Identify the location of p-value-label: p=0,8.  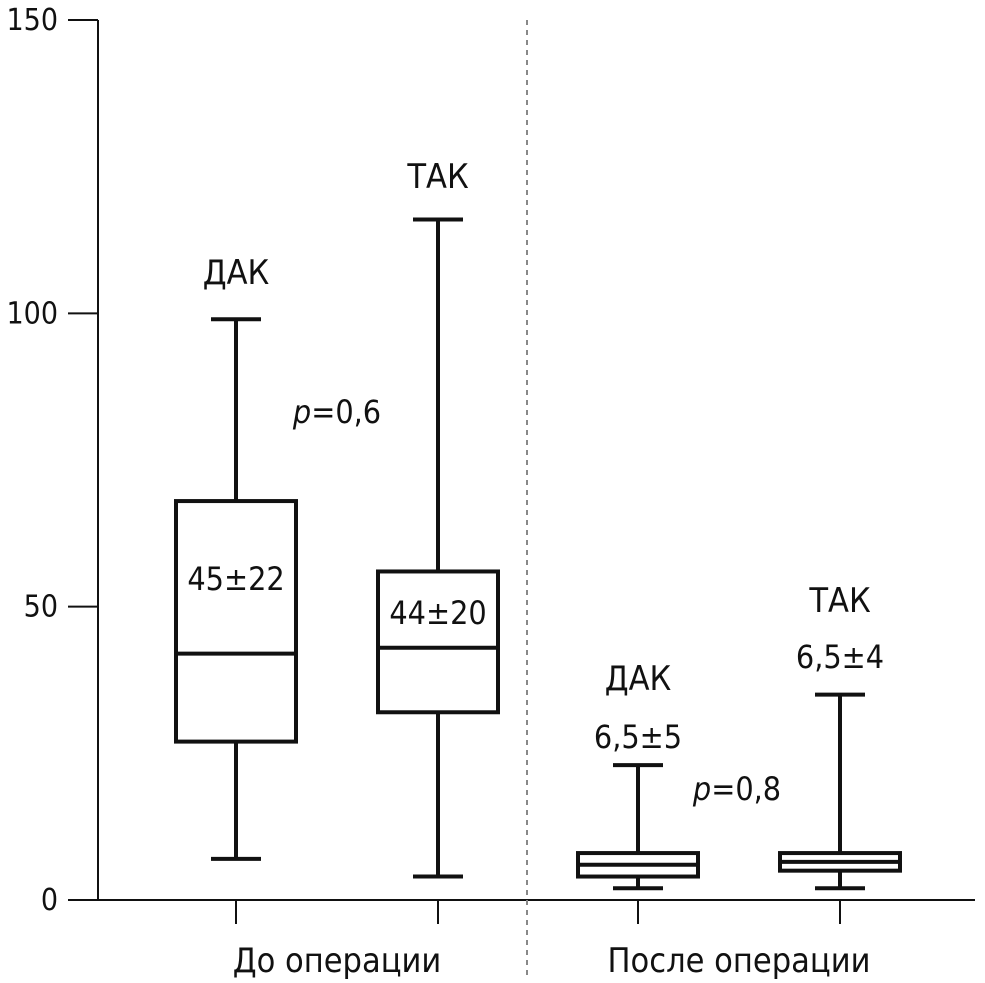
(736, 789).